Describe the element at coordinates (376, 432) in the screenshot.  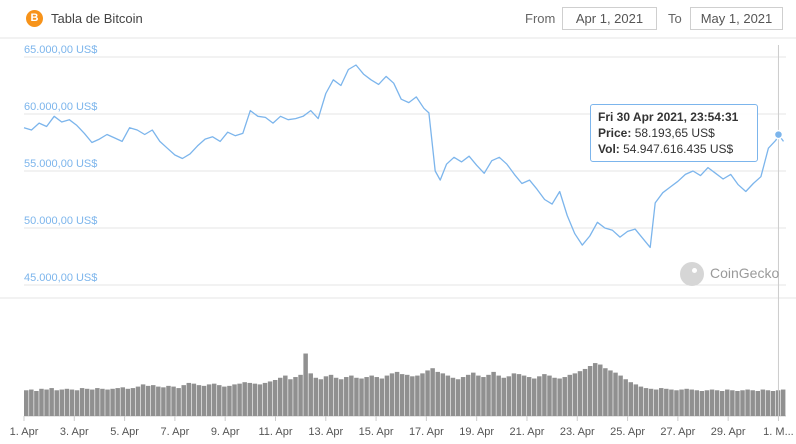
I see `x-tick-label: 15. Apr` at that location.